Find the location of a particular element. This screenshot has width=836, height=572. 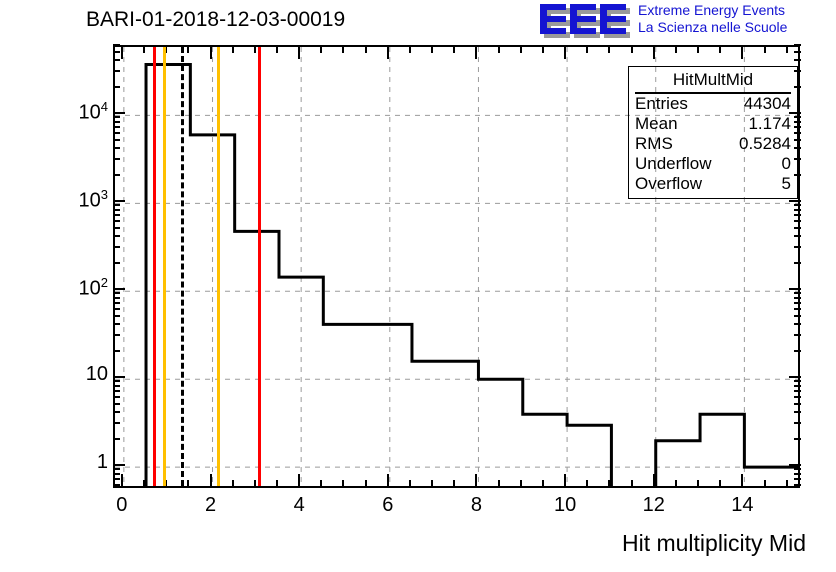

x-axis-label: 8 is located at coordinates (476, 505).